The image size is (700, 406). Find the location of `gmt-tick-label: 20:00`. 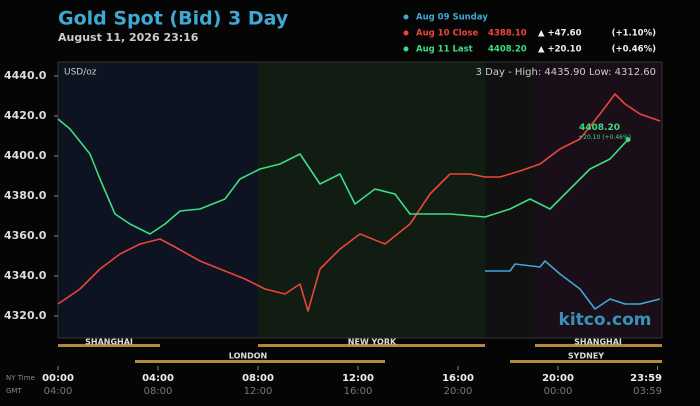

gmt-tick-label: 20:00 is located at coordinates (458, 391).